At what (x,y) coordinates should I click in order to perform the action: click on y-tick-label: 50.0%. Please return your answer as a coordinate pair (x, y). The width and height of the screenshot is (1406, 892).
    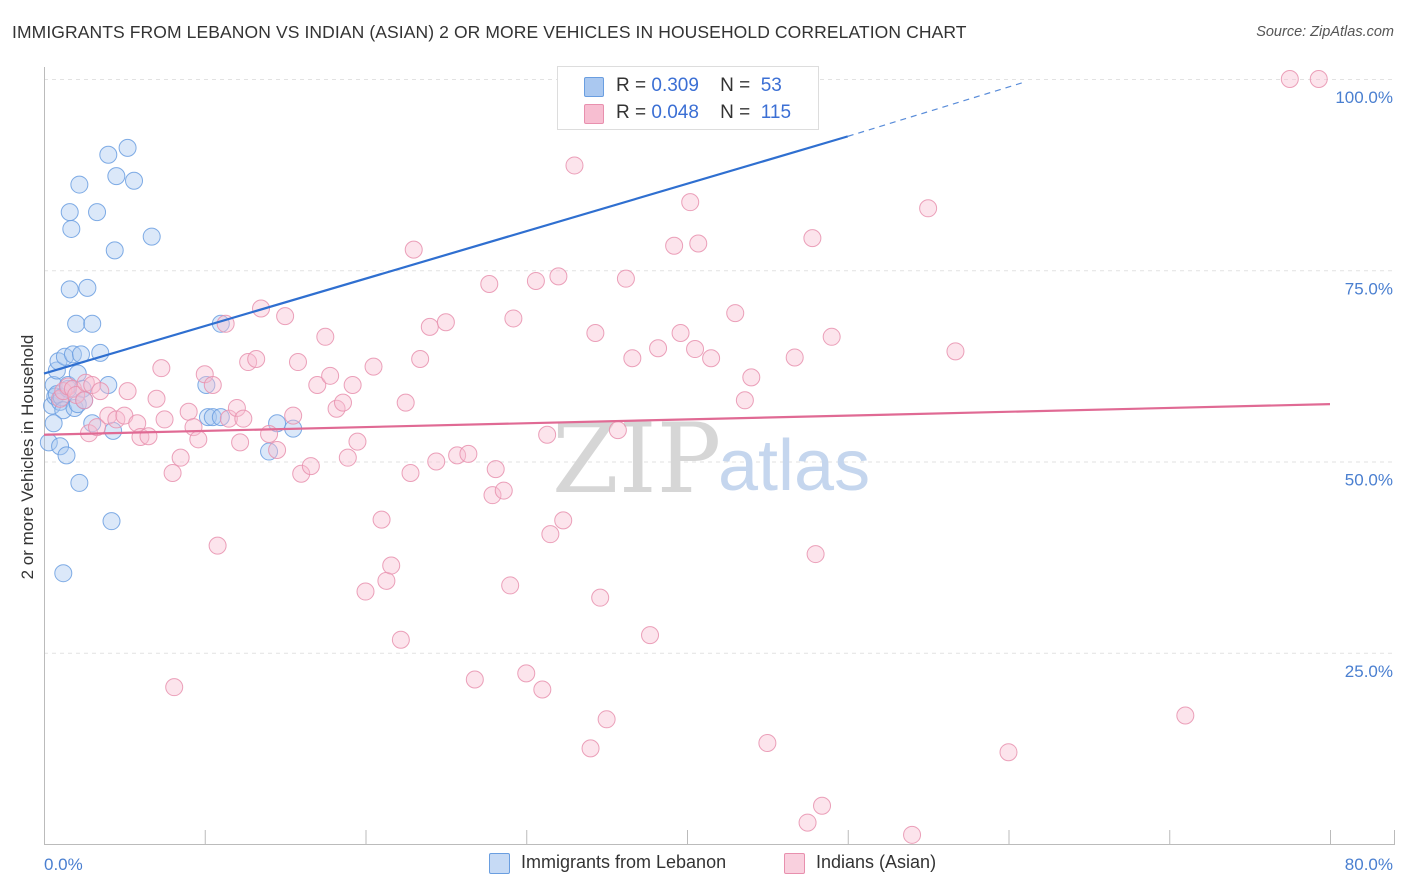
    Looking at the image, I should click on (1369, 480).